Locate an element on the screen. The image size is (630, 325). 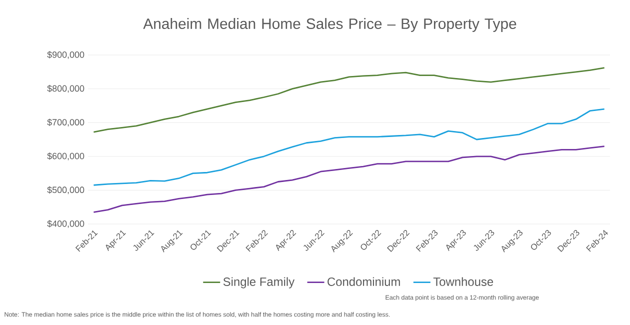
y-tick-label: $600,000 is located at coordinates (65, 156).